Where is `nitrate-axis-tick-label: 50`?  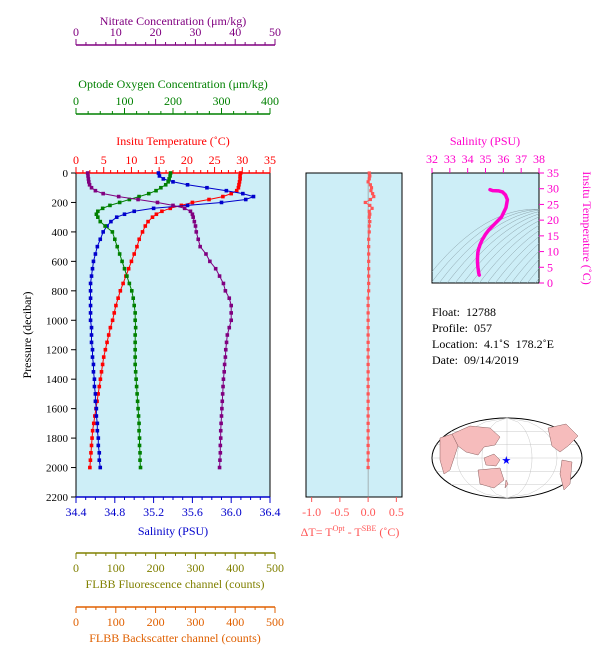
nitrate-axis-tick-label: 50 is located at coordinates (275, 32).